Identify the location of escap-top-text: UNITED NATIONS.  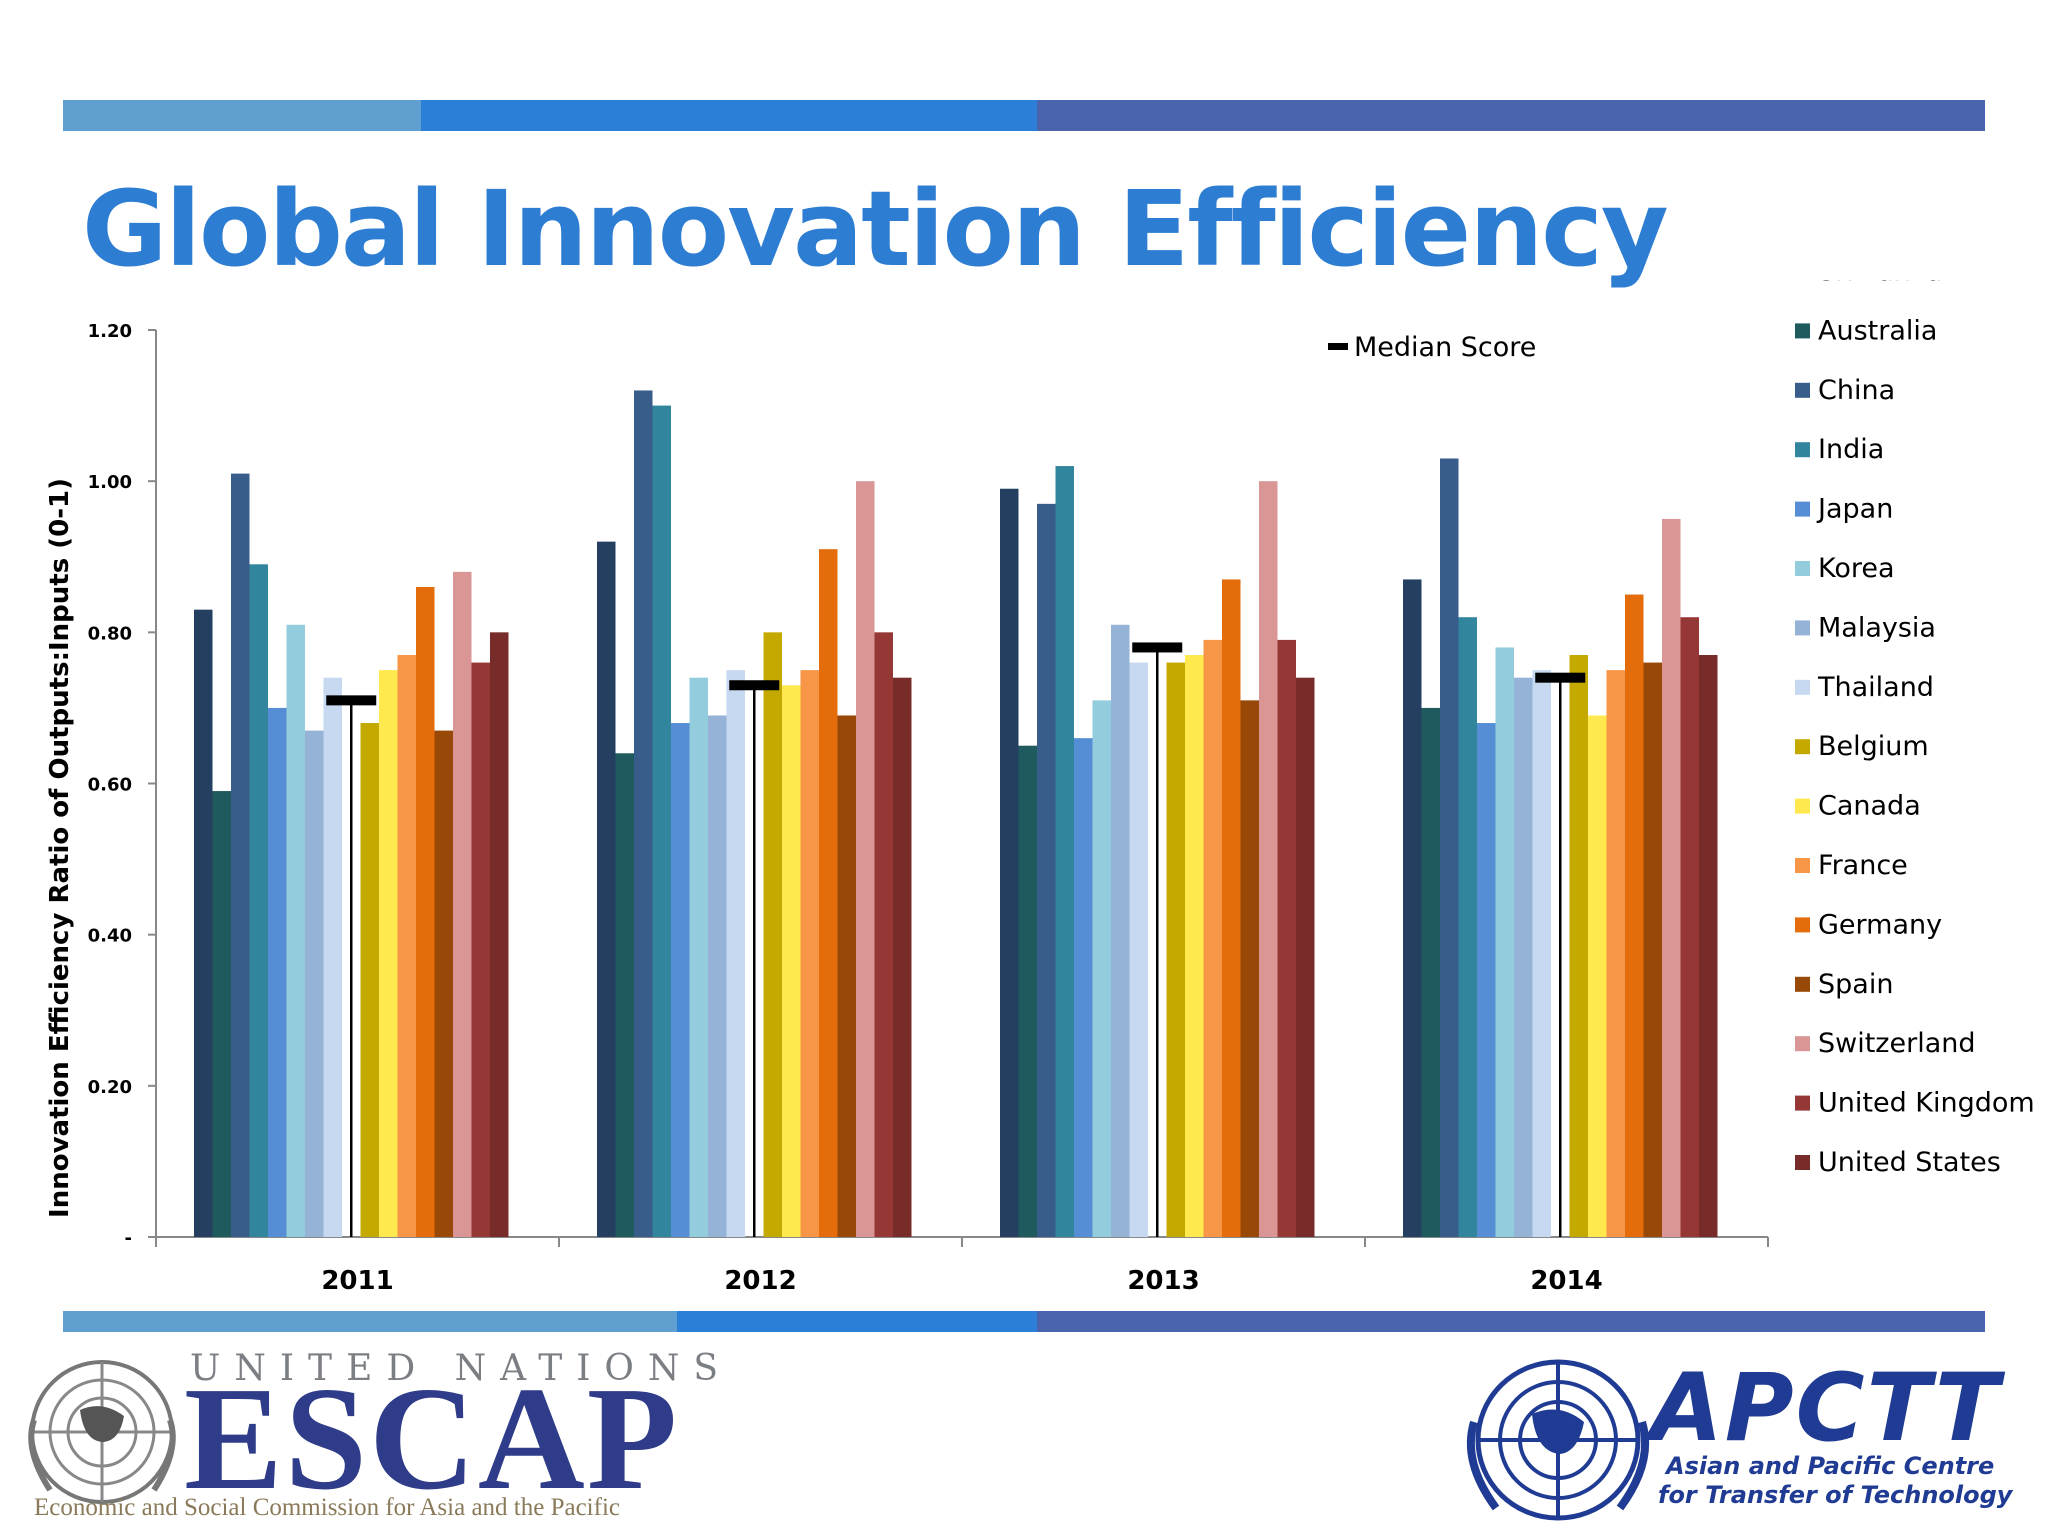
(461, 1368).